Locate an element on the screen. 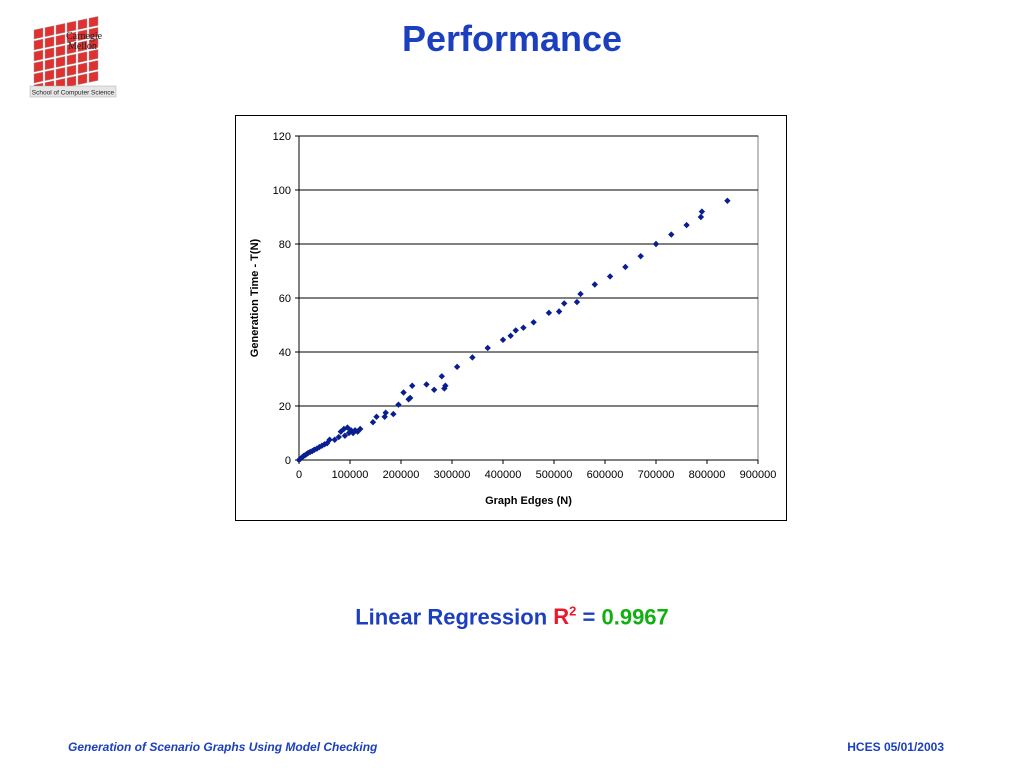 This screenshot has height=768, width=1024. y-tick-label: 0 is located at coordinates (288, 461).